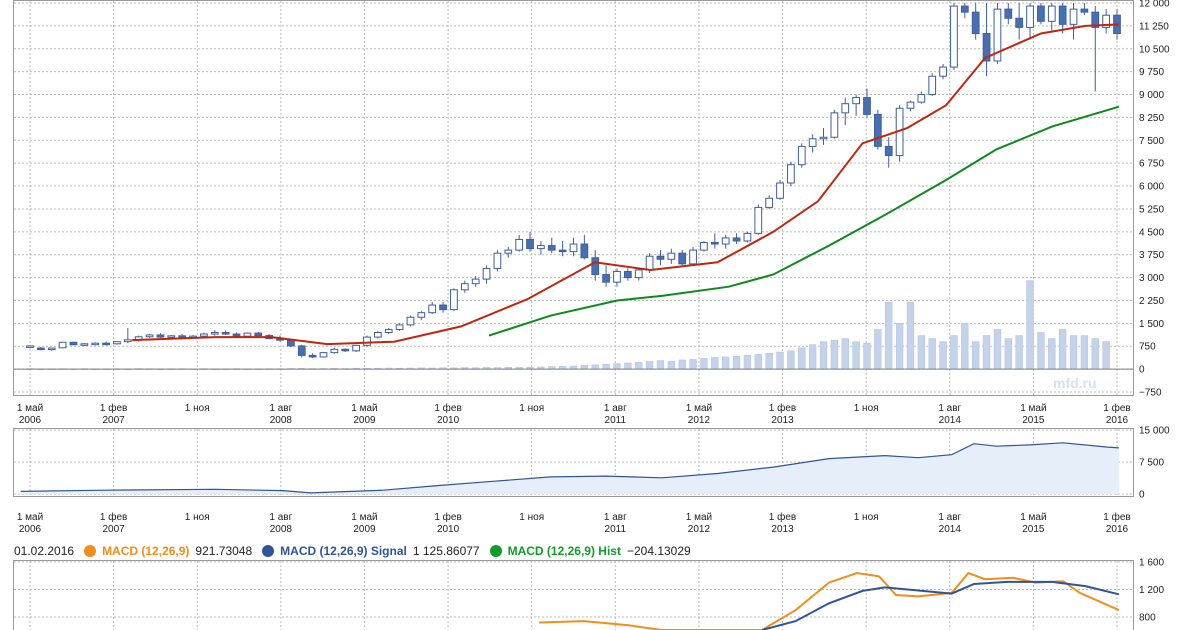 The image size is (1200, 630). What do you see at coordinates (44, 551) in the screenshot?
I see `legend-date: 01.02.2016` at bounding box center [44, 551].